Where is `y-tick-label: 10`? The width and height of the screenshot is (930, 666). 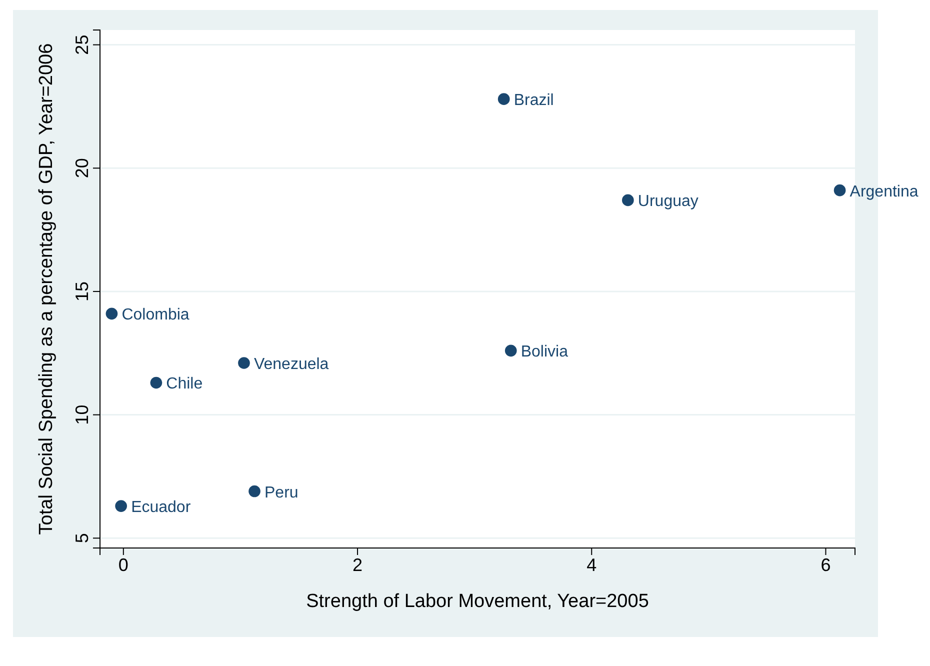
y-tick-label: 10 is located at coordinates (82, 414).